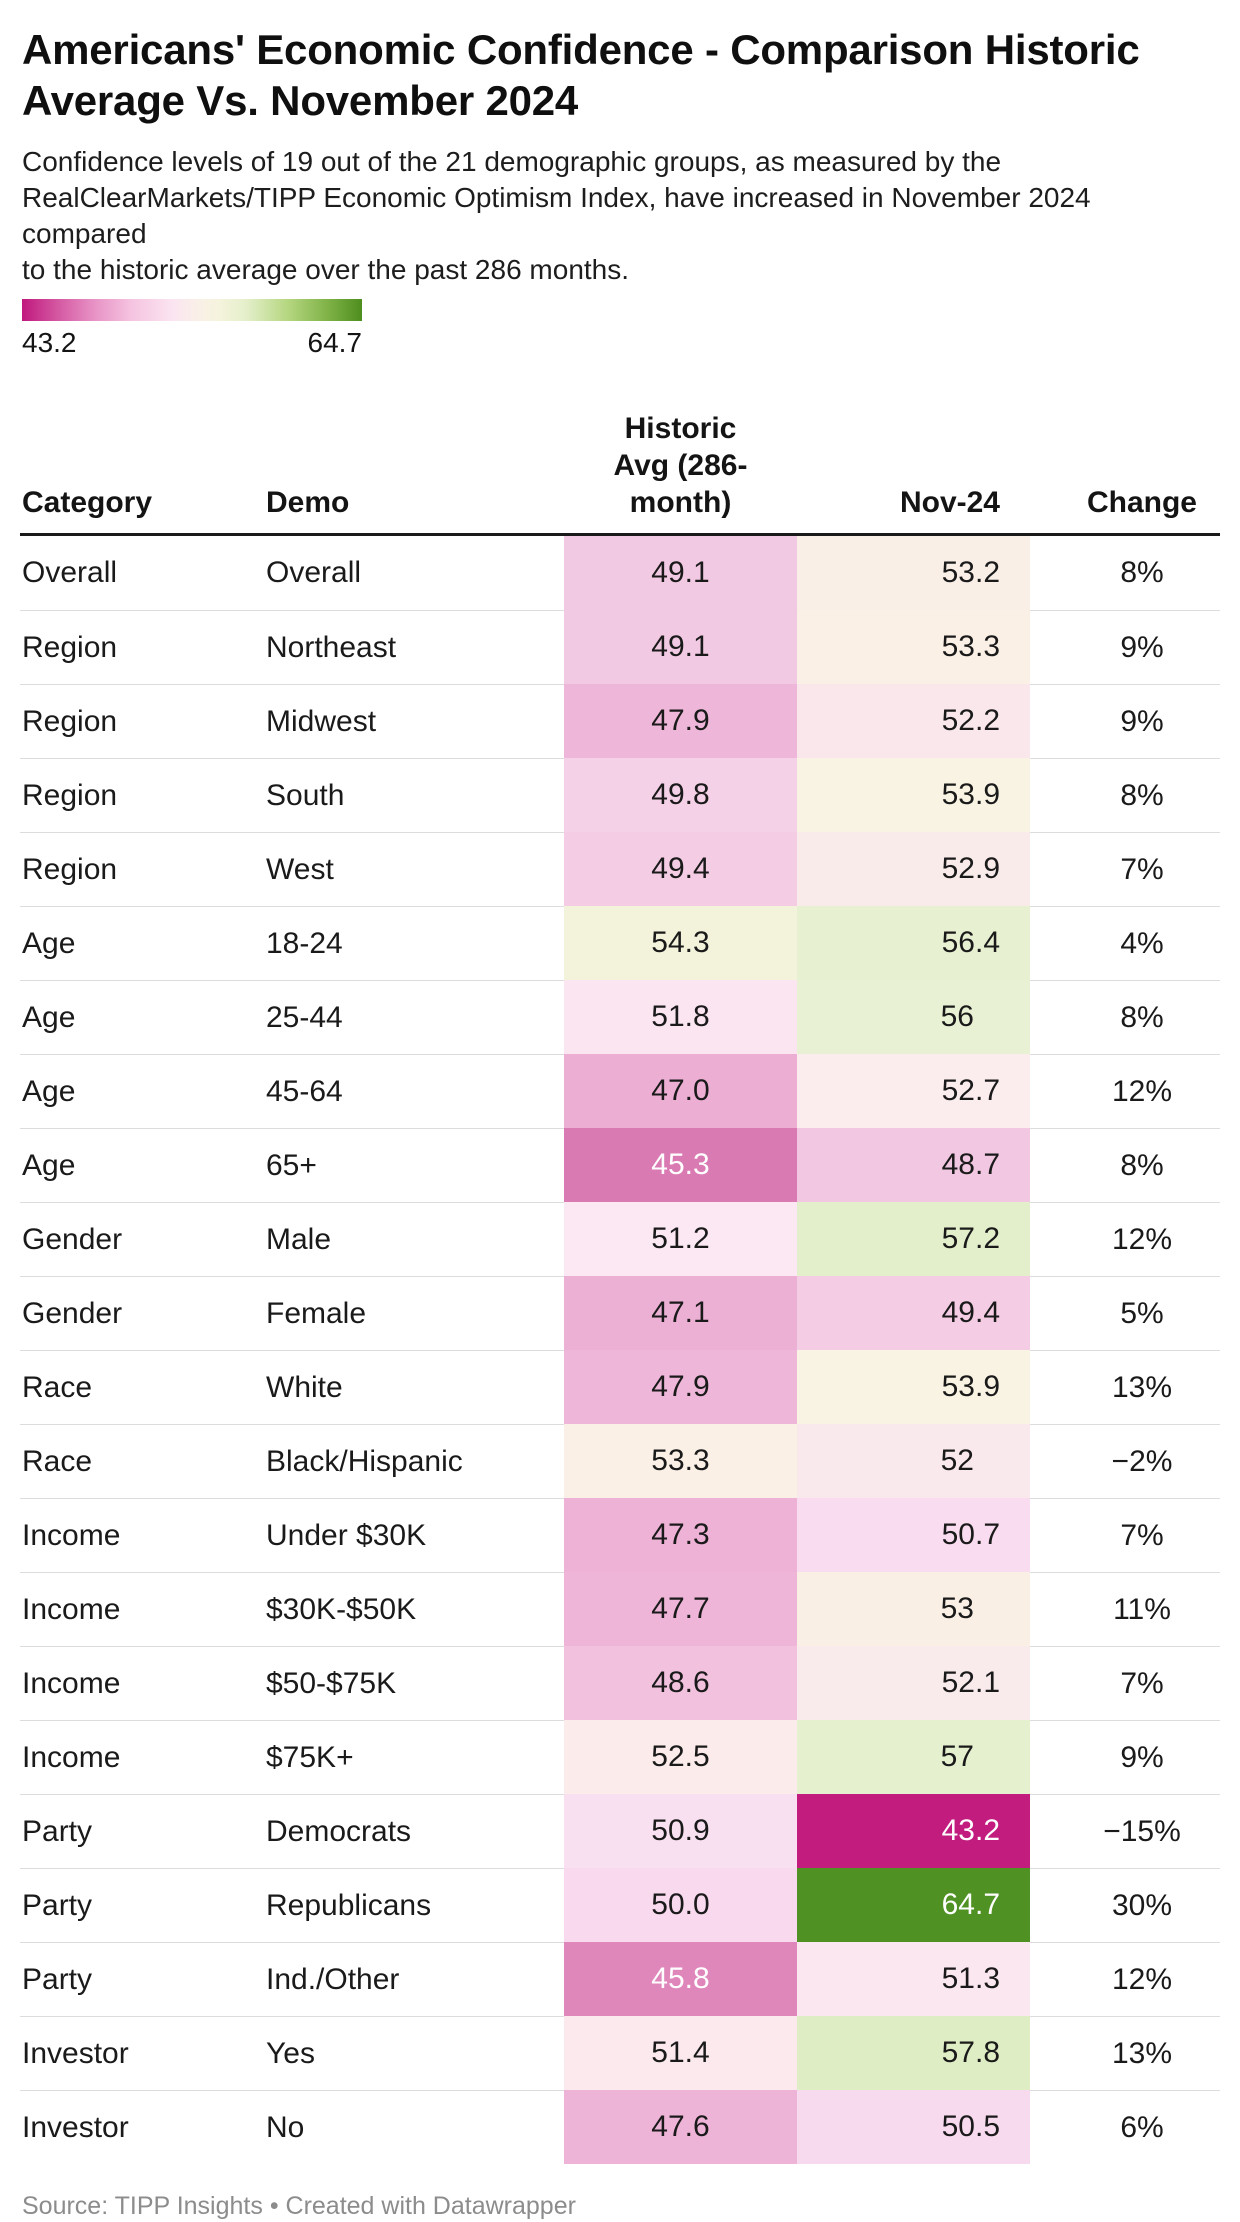 This screenshot has height=2222, width=1240. What do you see at coordinates (620, 1461) in the screenshot?
I see `table-row: Race Black/Hispanic 53.3 52 −2%` at bounding box center [620, 1461].